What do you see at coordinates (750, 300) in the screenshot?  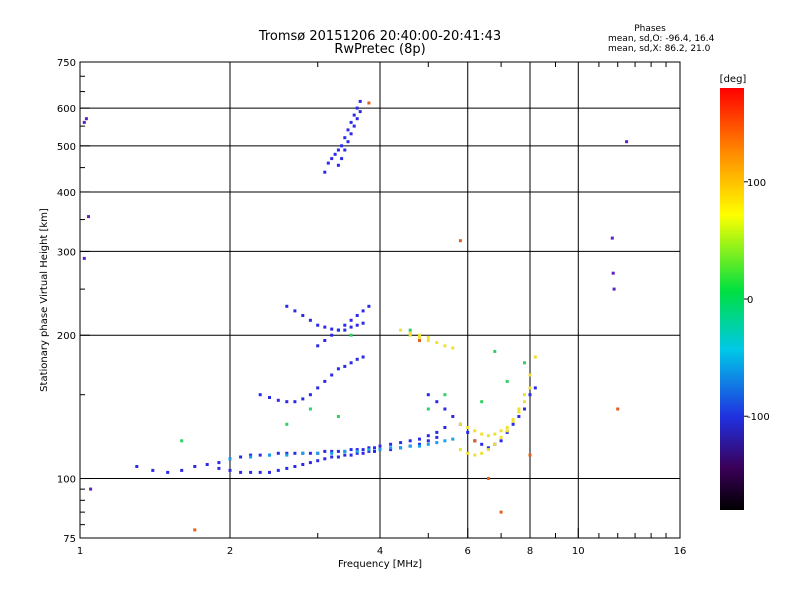 I see `colorbar-tick-label: 0` at bounding box center [750, 300].